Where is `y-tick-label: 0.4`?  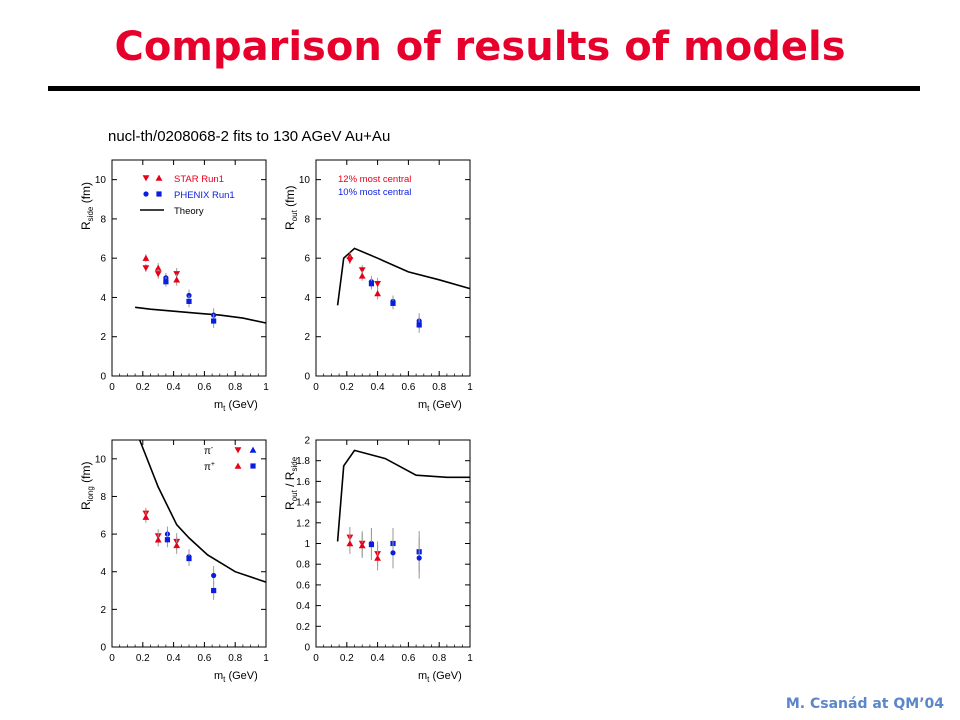 y-tick-label: 0.4 is located at coordinates (303, 606).